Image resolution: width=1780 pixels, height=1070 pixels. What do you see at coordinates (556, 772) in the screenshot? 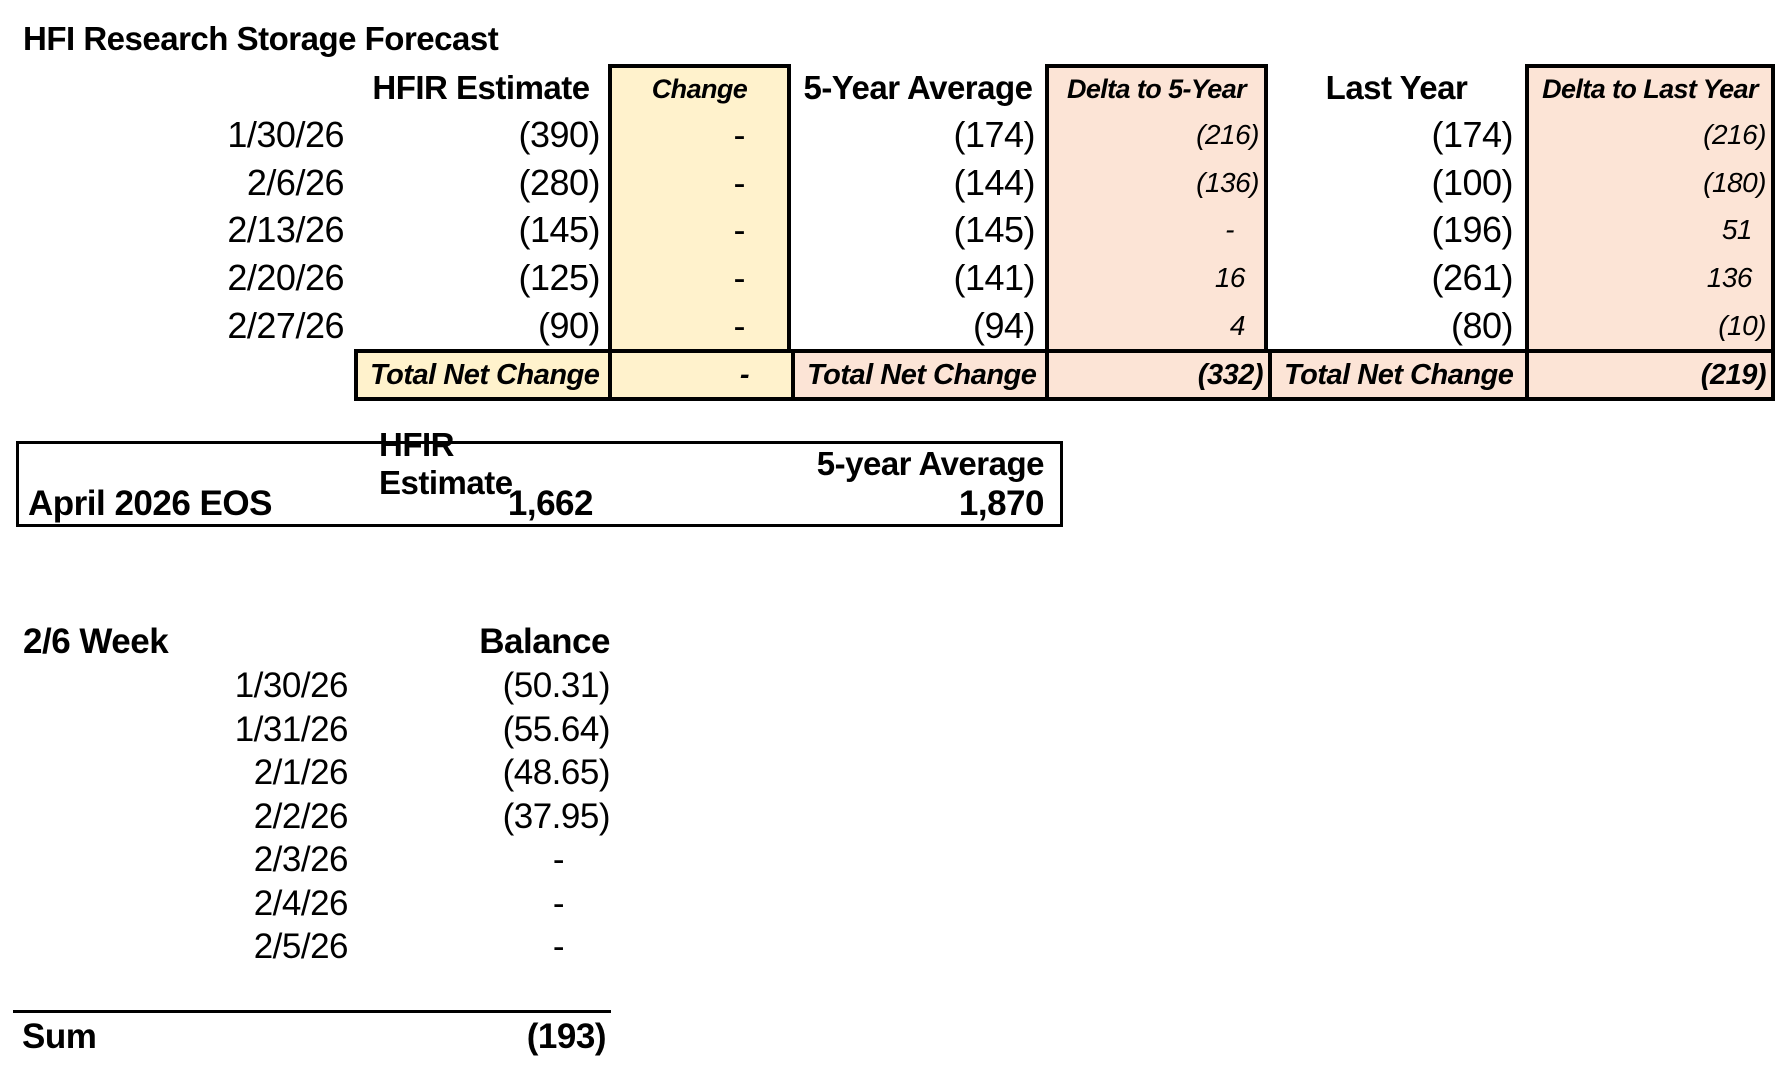
I see `week-row-balance: (48.65)` at bounding box center [556, 772].